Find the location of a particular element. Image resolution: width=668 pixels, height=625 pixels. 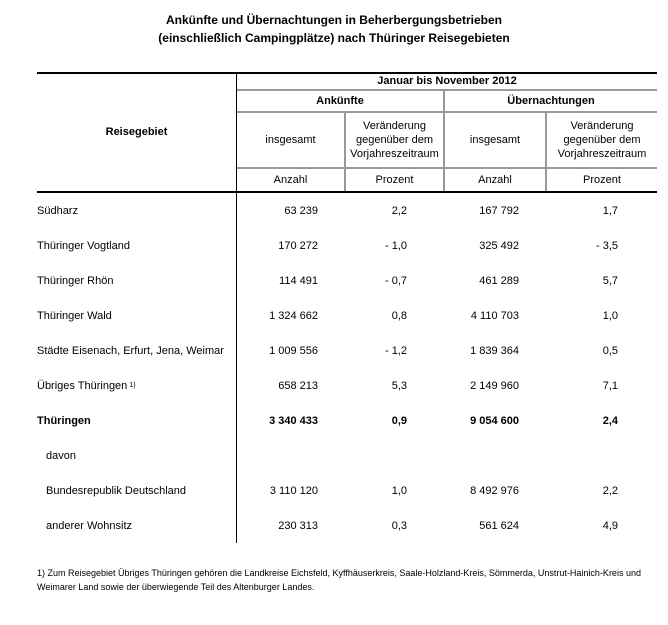

nights-total-cell: 1 839 364 is located at coordinates (494, 350).